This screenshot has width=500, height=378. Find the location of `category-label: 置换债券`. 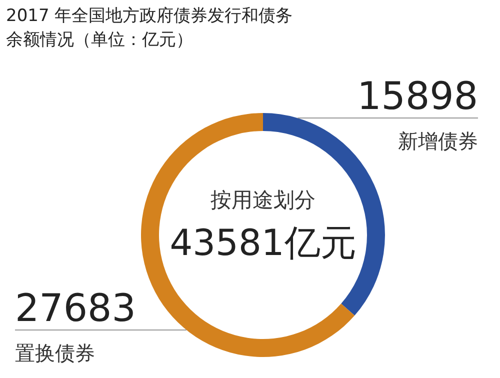

category-label: 置换债券 is located at coordinates (55, 353).